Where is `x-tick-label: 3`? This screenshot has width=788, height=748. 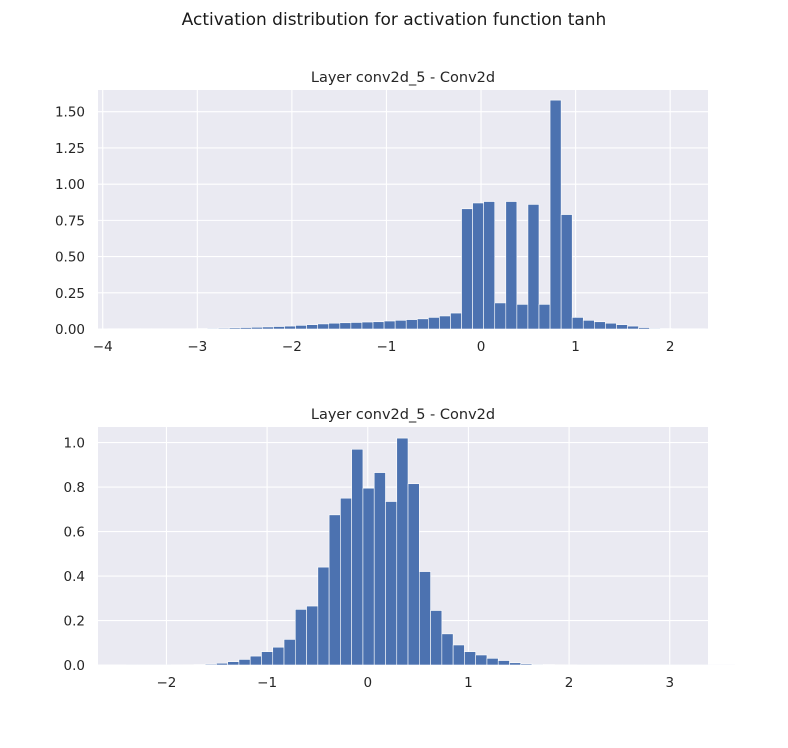 x-tick-label: 3 is located at coordinates (669, 683).